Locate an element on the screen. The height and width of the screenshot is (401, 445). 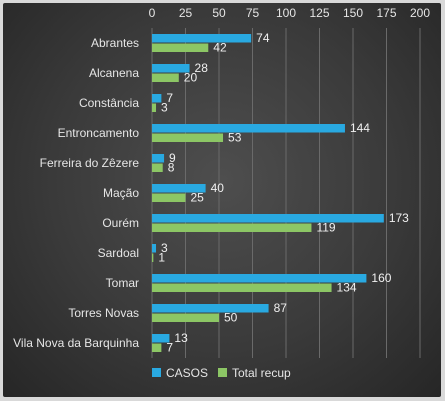
category-label: Torres Novas is located at coordinates (103, 313).